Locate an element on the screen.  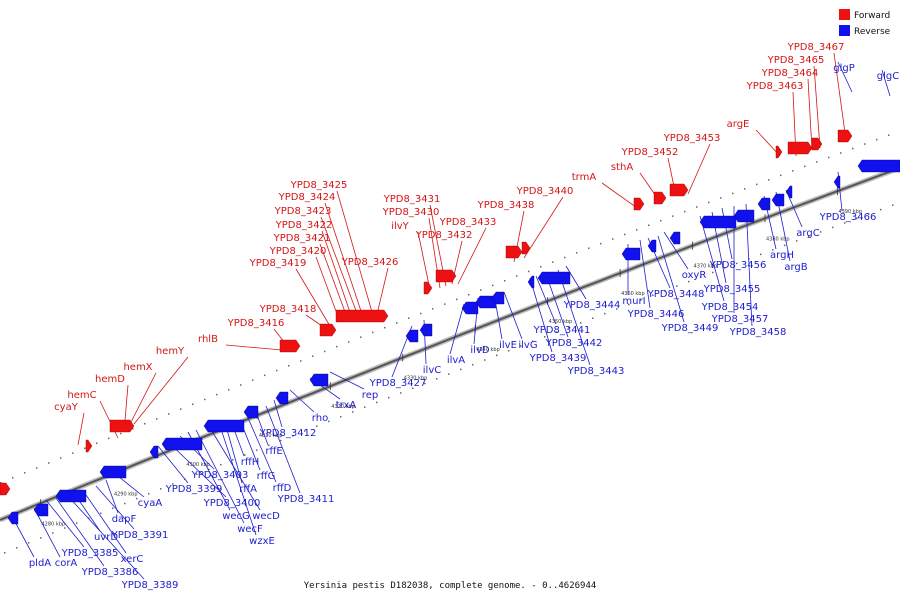
reverse-gene-label: YPD8_3455 is located at coordinates (732, 289).